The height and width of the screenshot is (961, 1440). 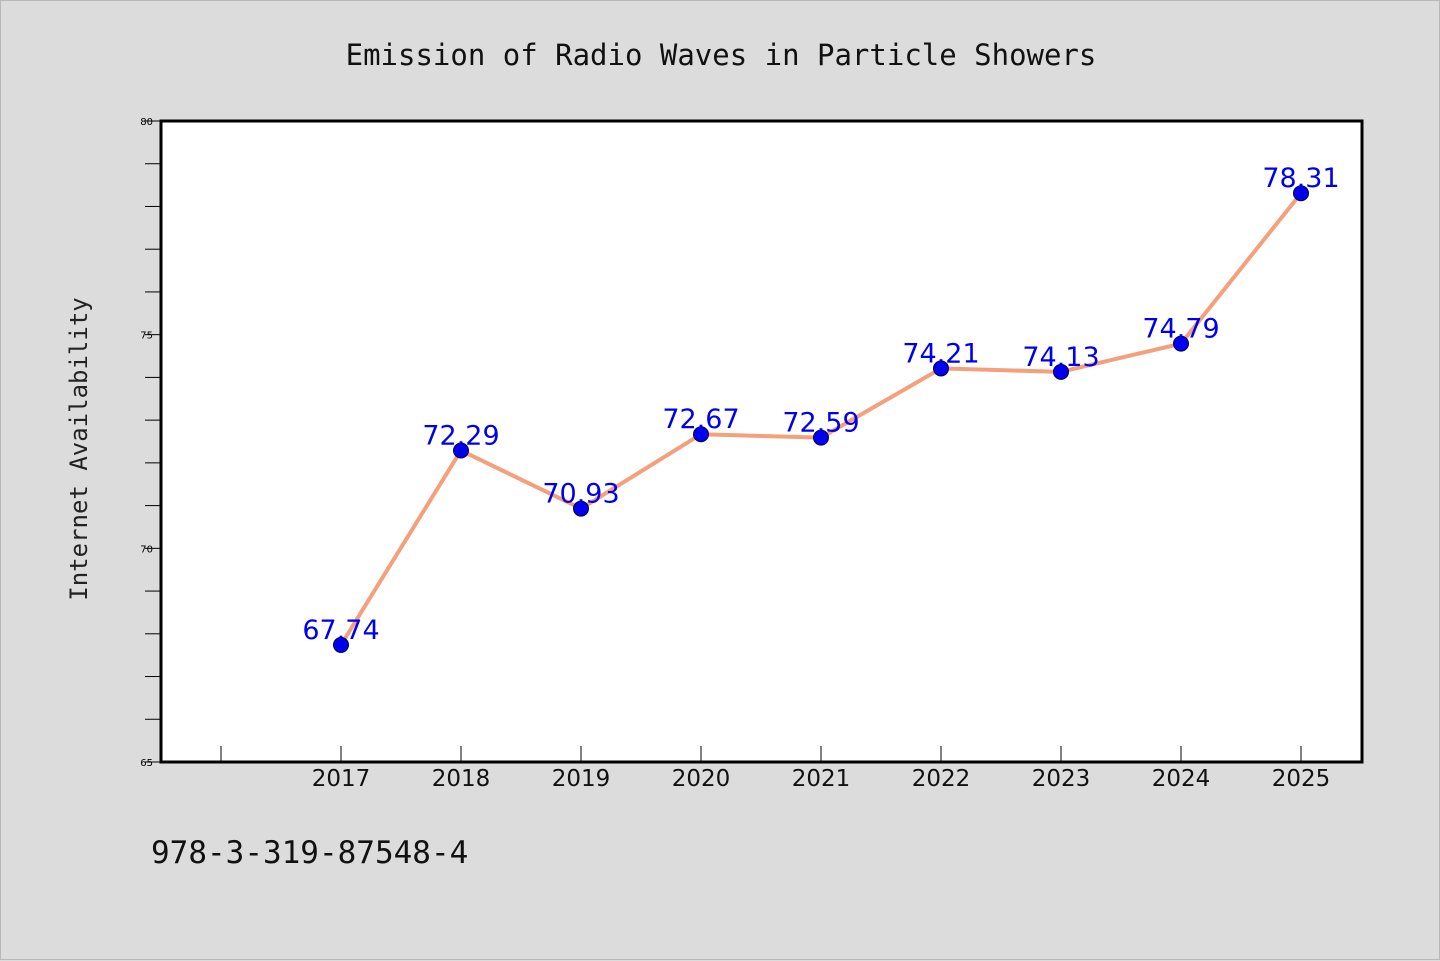 What do you see at coordinates (581, 779) in the screenshot?
I see `x-tick-label: 2019` at bounding box center [581, 779].